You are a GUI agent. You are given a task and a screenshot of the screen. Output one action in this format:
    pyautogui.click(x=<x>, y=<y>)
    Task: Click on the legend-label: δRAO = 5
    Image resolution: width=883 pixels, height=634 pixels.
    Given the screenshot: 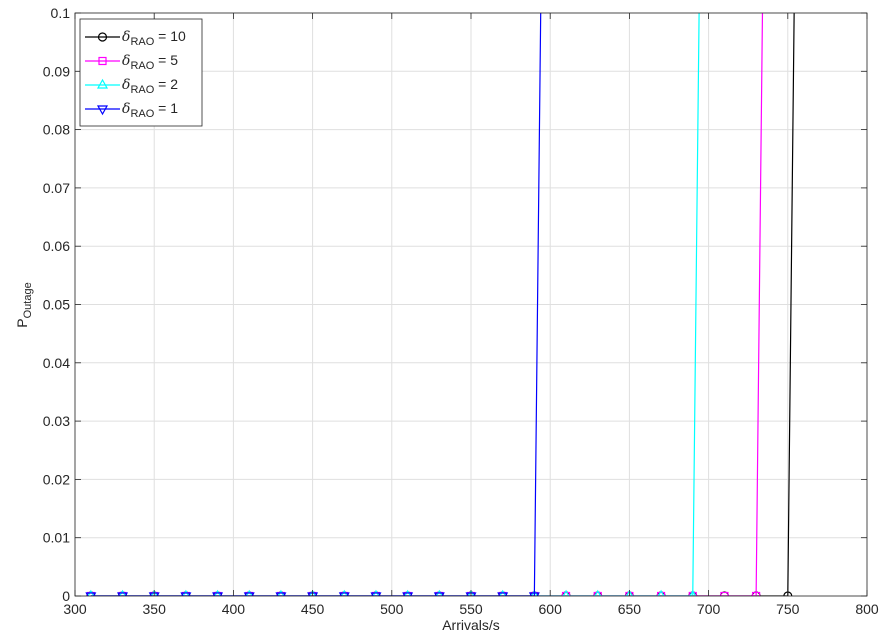 What is the action you would take?
    pyautogui.click(x=150, y=62)
    